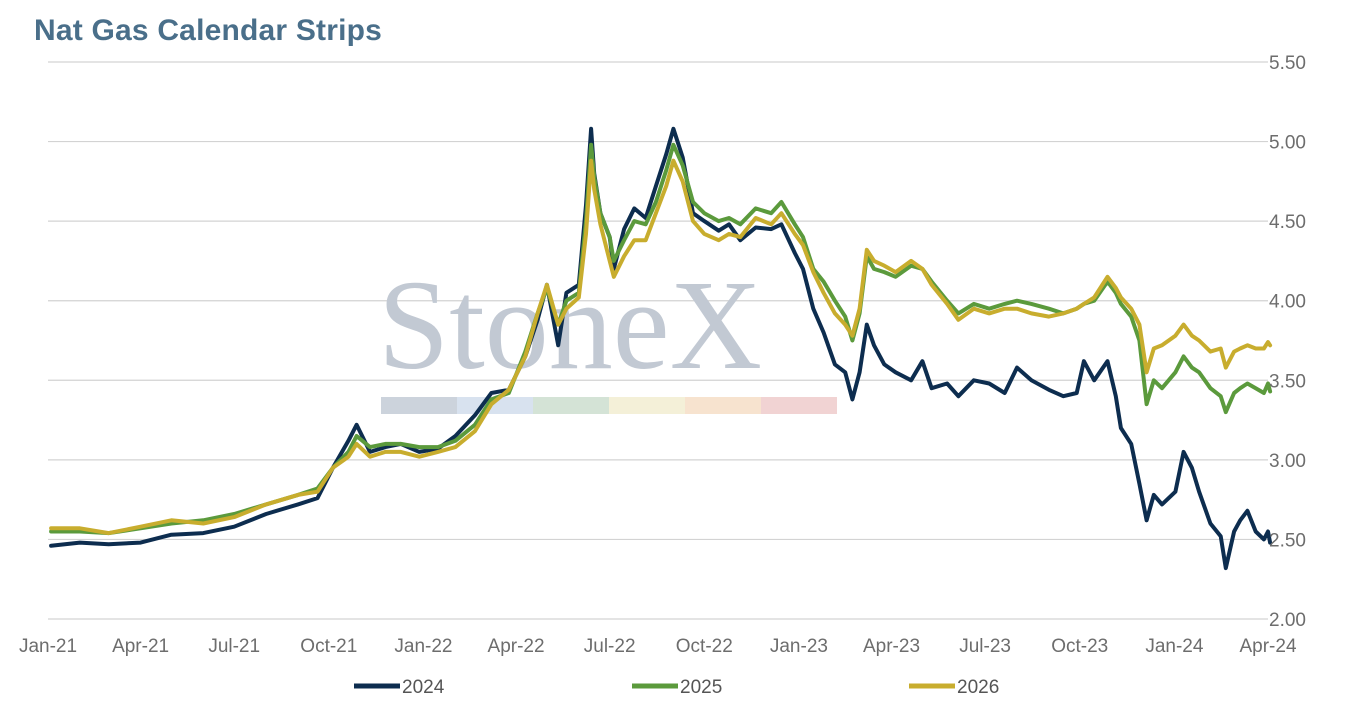  What do you see at coordinates (423, 646) in the screenshot?
I see `x-tick-label: Jan-22` at bounding box center [423, 646].